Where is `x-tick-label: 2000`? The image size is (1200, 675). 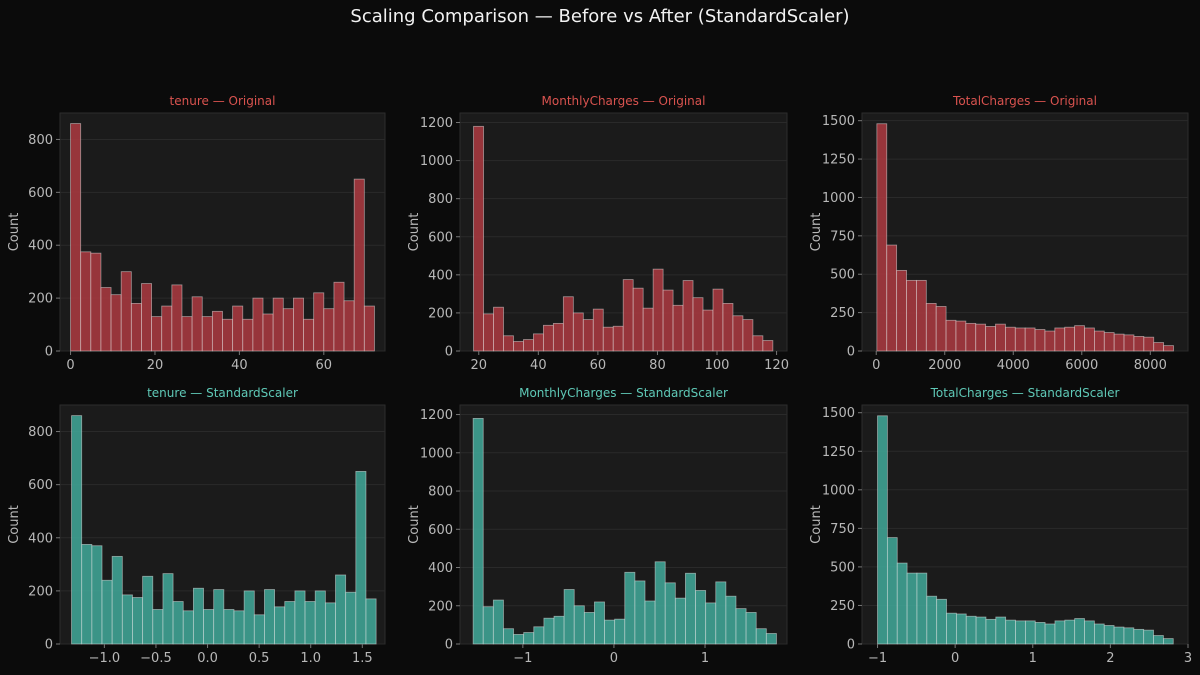
x-tick-label: 2000 is located at coordinates (944, 365).